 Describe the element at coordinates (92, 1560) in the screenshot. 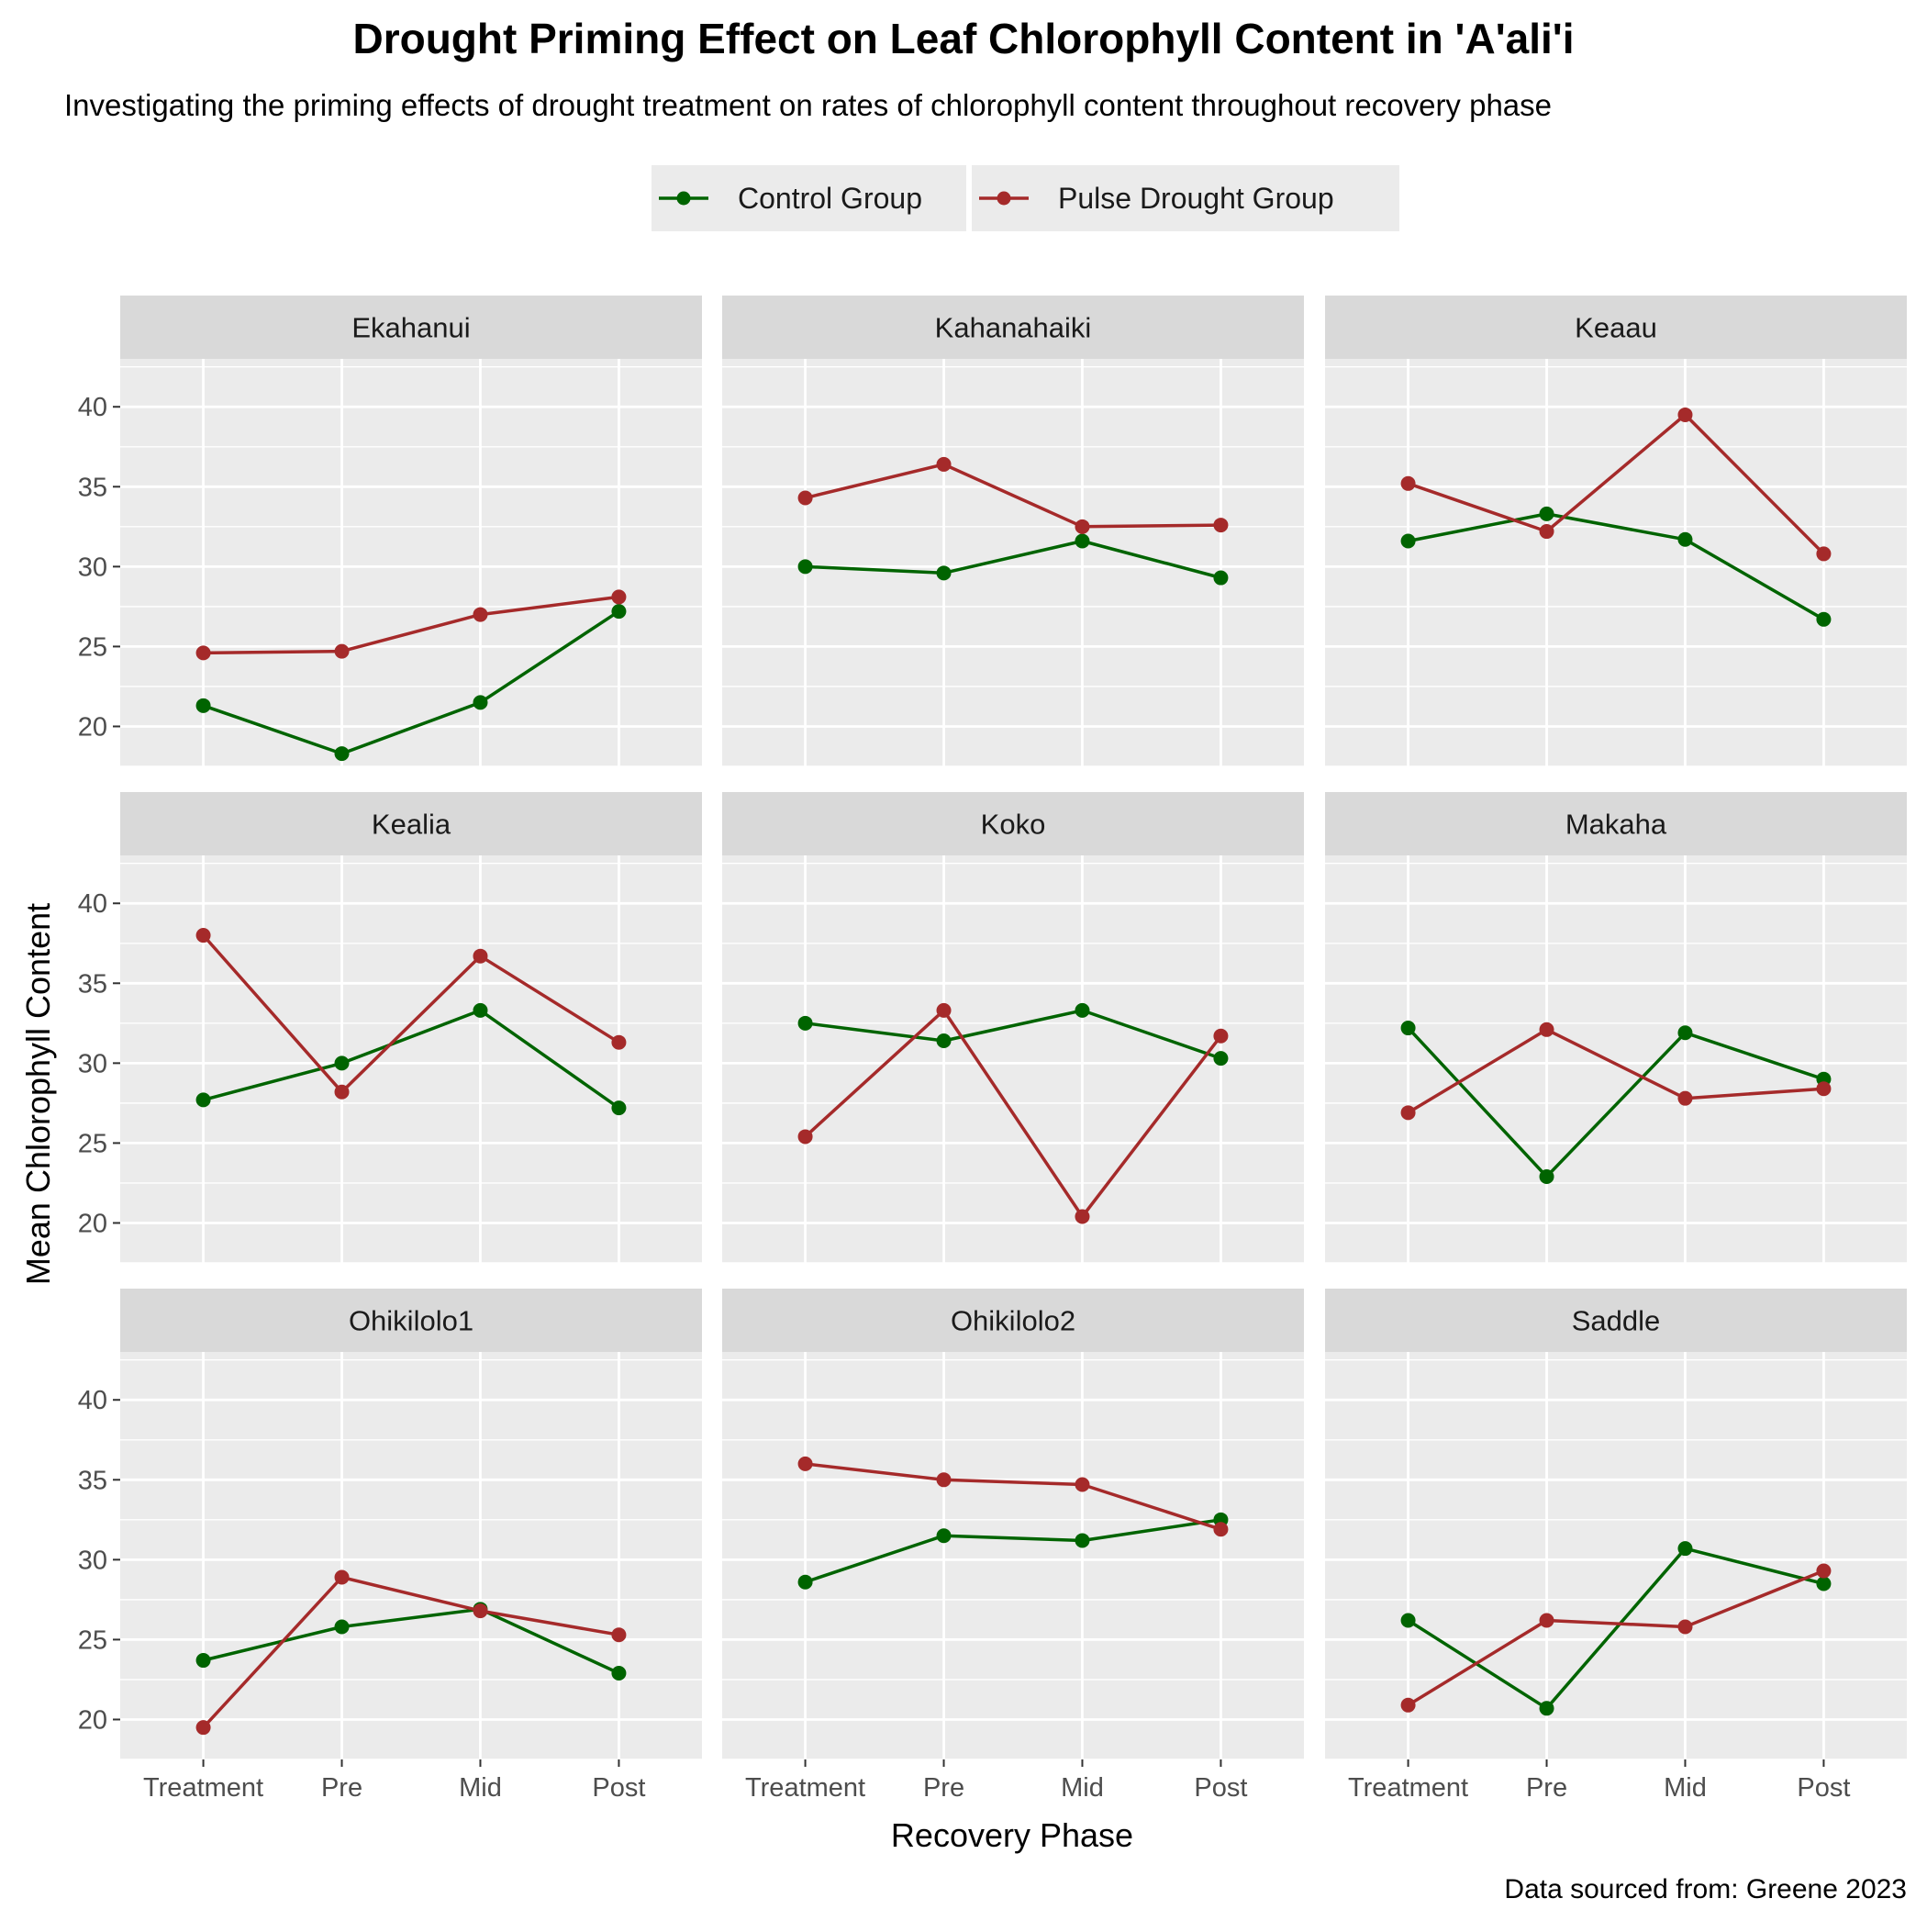

I see `y-tick-label: 30` at that location.